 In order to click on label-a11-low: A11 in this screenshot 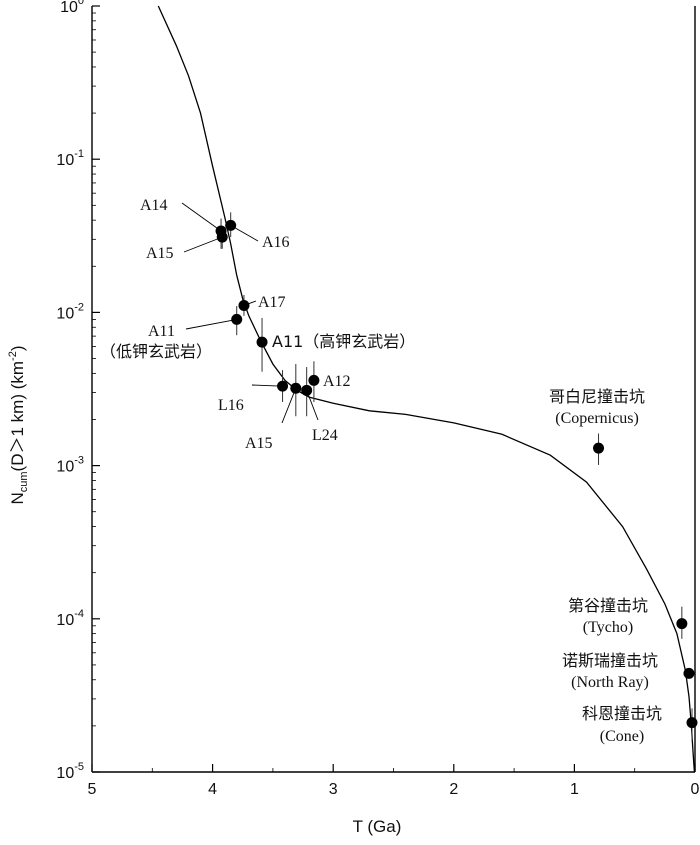, I will do `click(161, 331)`.